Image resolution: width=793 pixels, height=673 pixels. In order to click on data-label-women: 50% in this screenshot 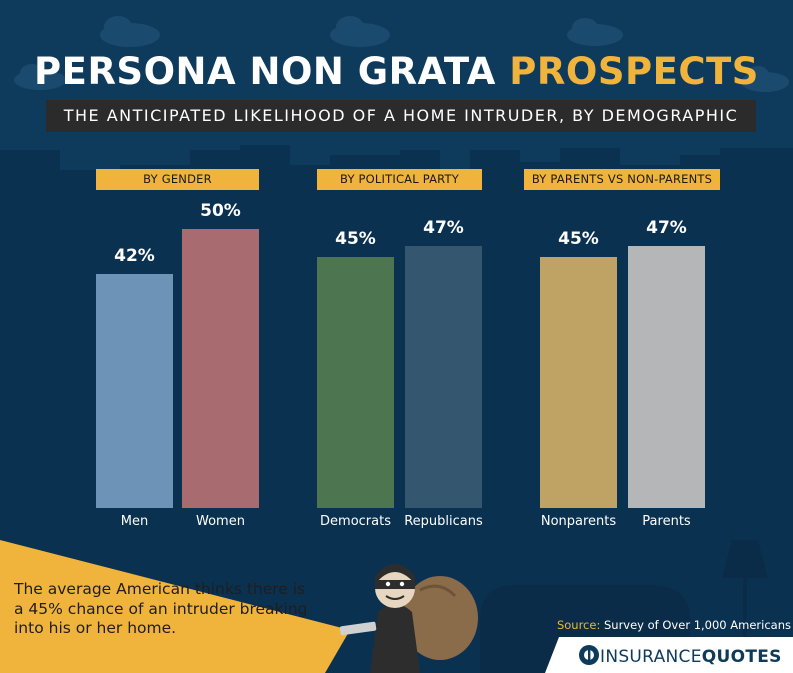, I will do `click(220, 211)`.